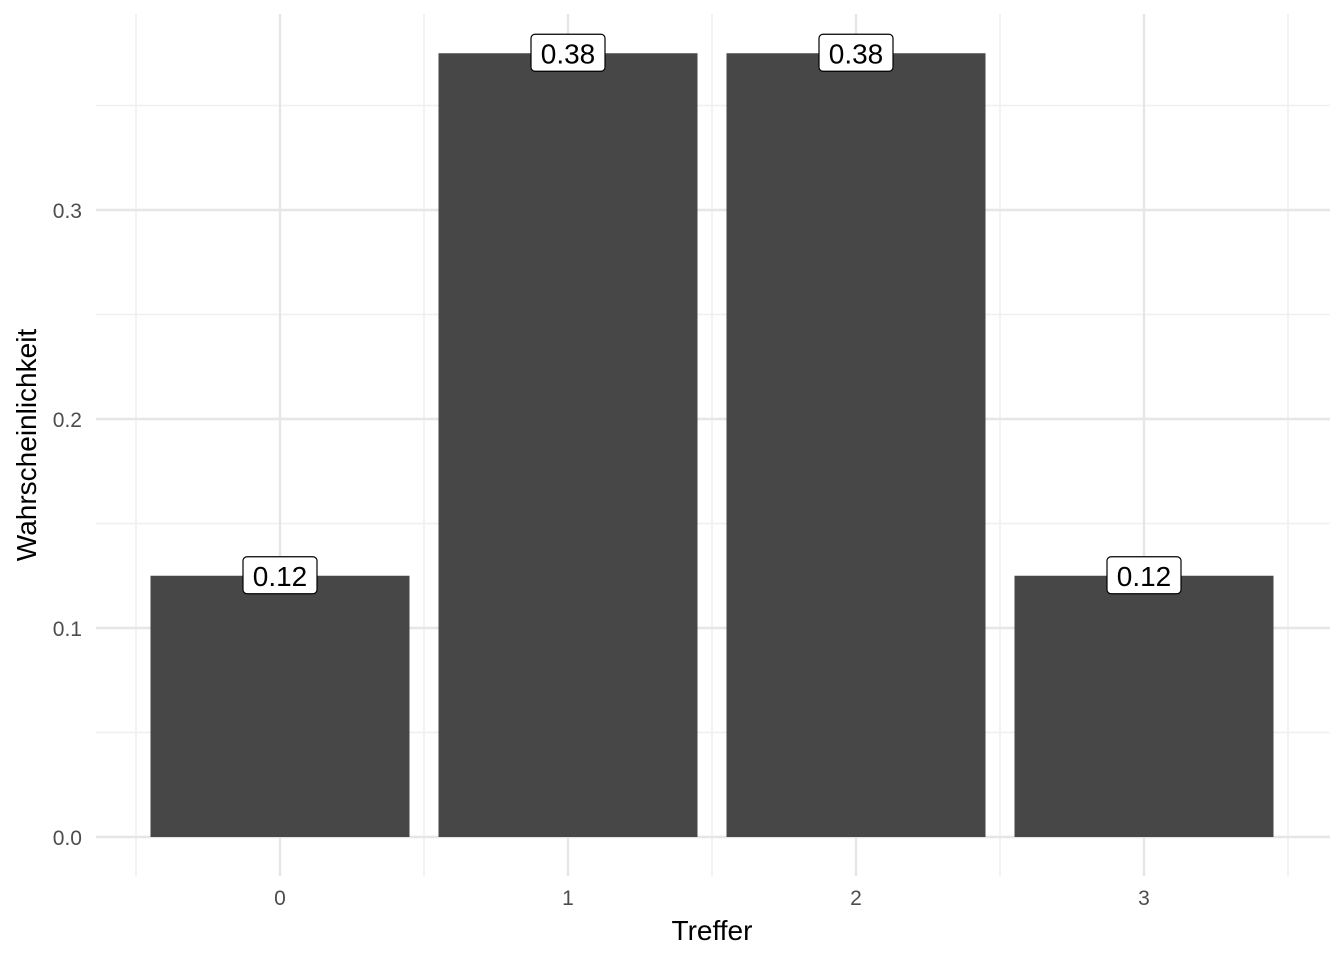  I want to click on y-axis-title: Wahrscheinlichkeit, so click(26, 445).